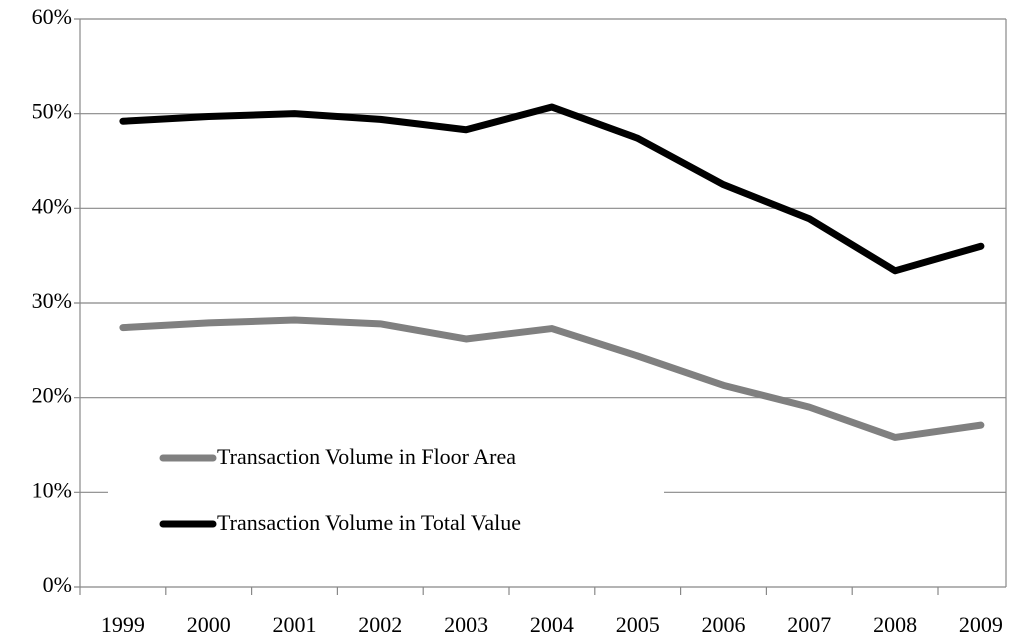 This screenshot has height=641, width=1015. I want to click on legend-background, so click(386, 490).